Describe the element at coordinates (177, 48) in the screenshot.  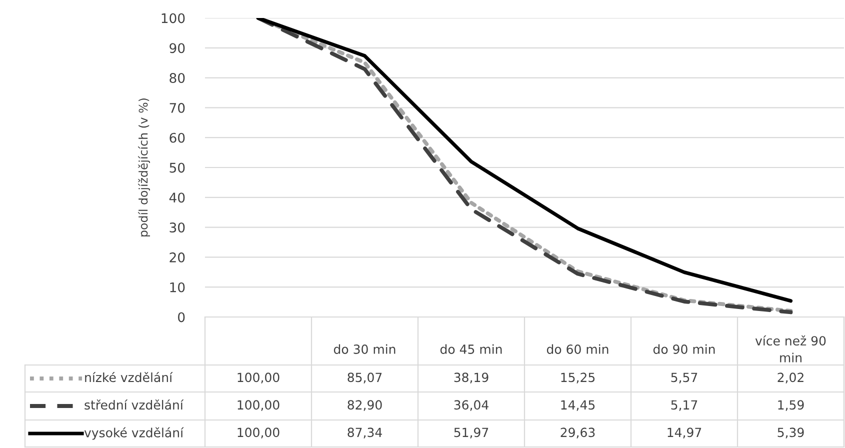
I see `y-tick-label: 90` at that location.